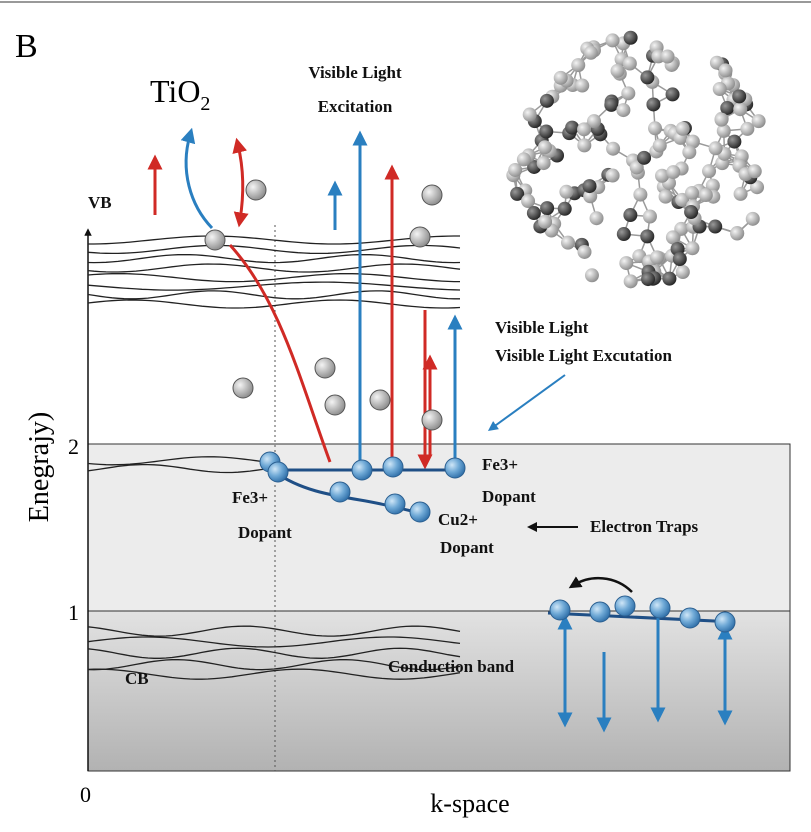  I want to click on x-axis-label: k-space, so click(469, 803).